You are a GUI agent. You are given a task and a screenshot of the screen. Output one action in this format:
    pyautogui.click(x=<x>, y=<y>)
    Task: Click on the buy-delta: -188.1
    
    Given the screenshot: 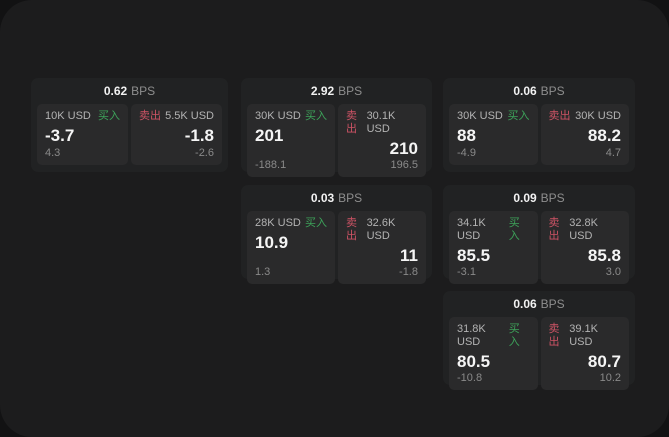 What is the action you would take?
    pyautogui.click(x=271, y=165)
    